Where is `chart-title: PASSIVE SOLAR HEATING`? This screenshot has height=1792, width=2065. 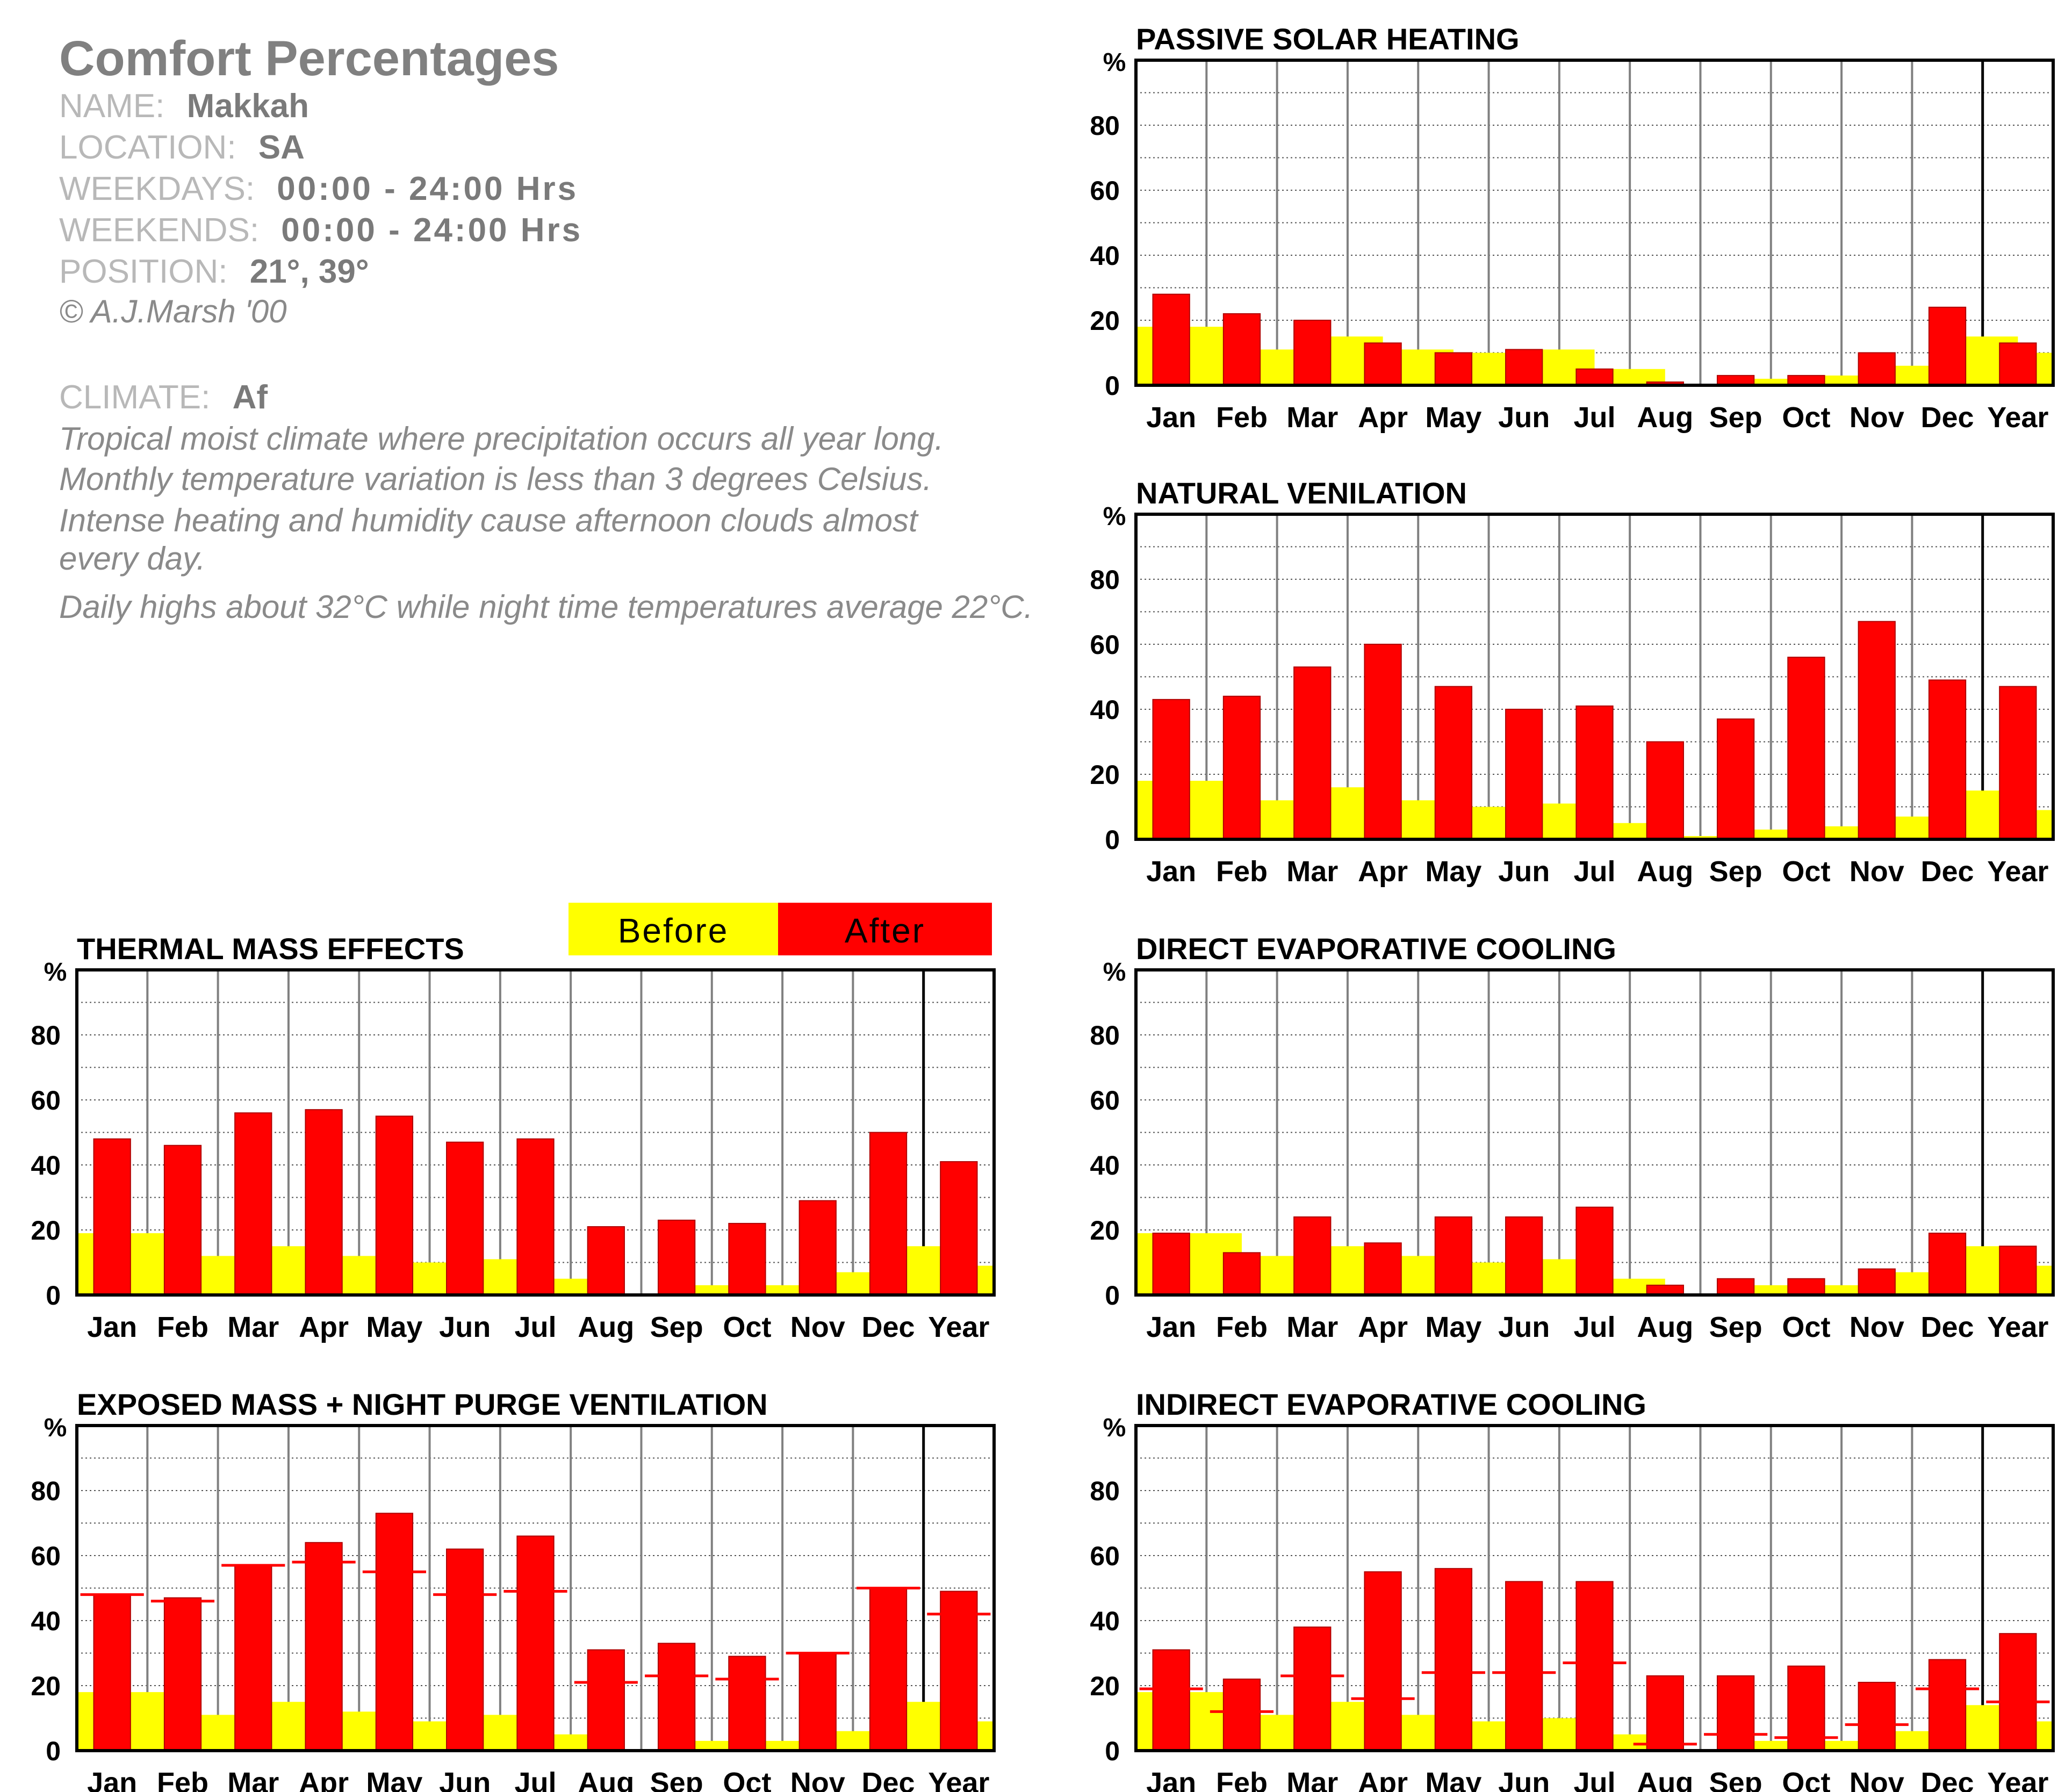 chart-title: PASSIVE SOLAR HEATING is located at coordinates (1328, 39).